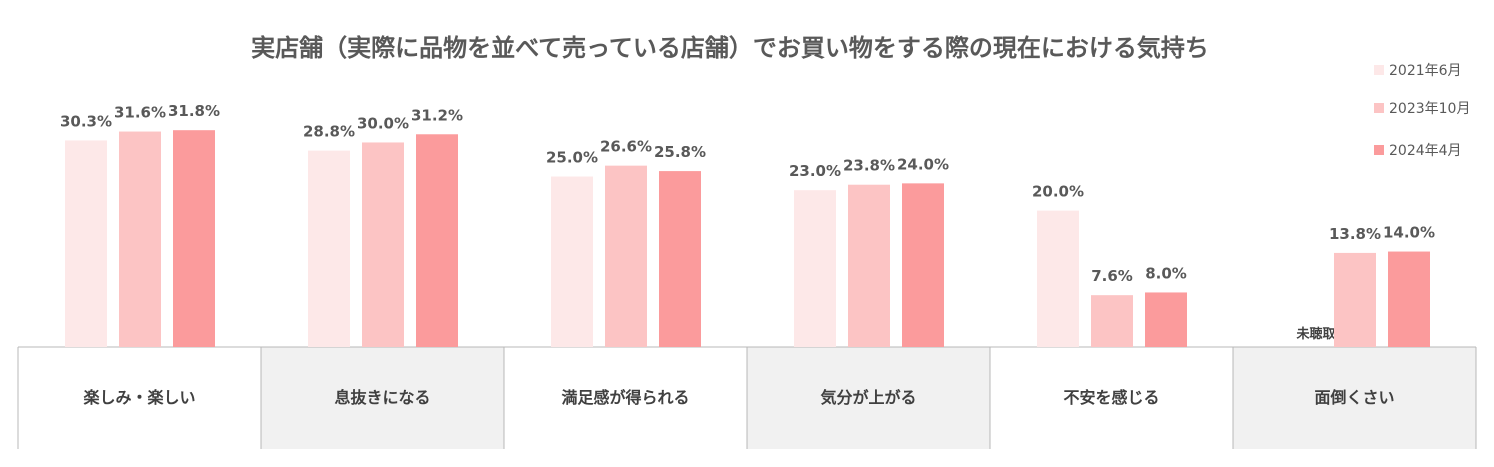 The width and height of the screenshot is (1494, 467). I want to click on category-label: 面倒くさい, so click(1354, 397).